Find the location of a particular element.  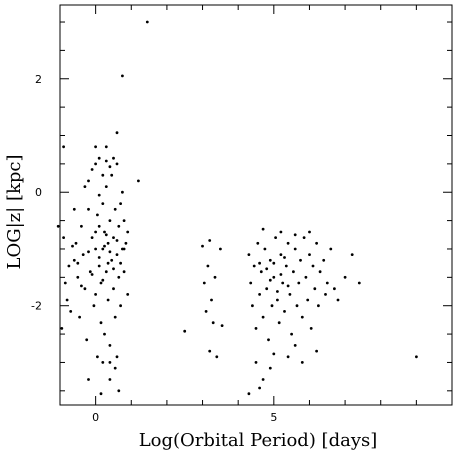

x-tick-label: 5 is located at coordinates (273, 417).